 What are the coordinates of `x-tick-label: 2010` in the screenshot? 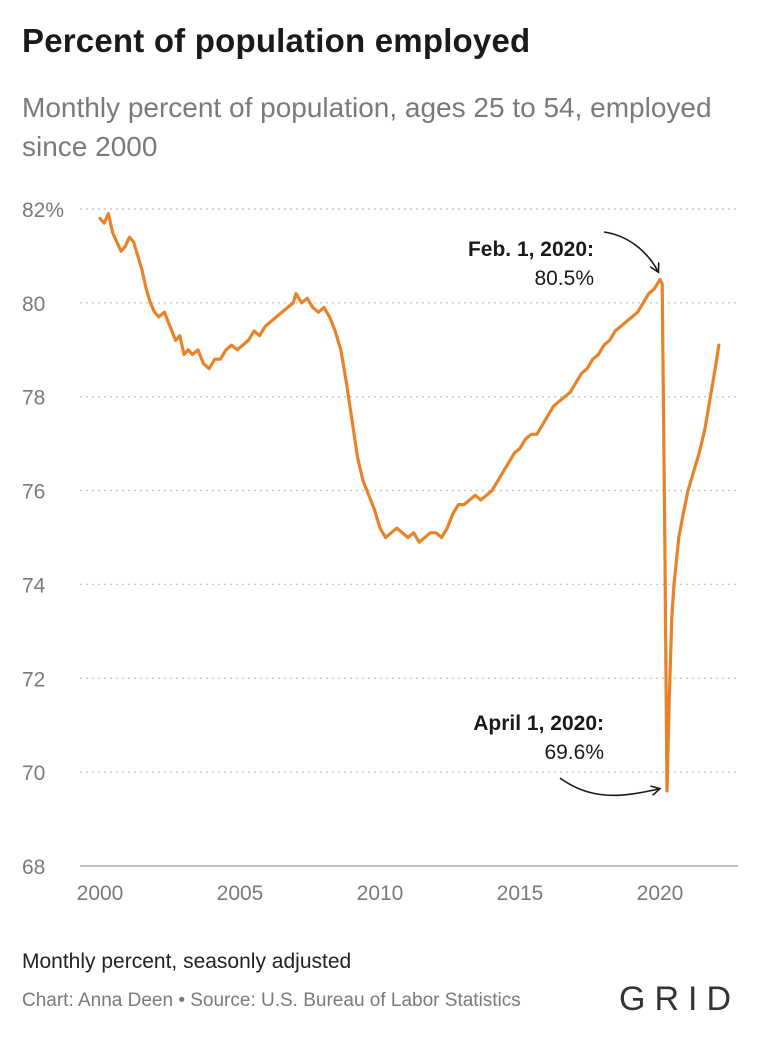 It's located at (380, 893).